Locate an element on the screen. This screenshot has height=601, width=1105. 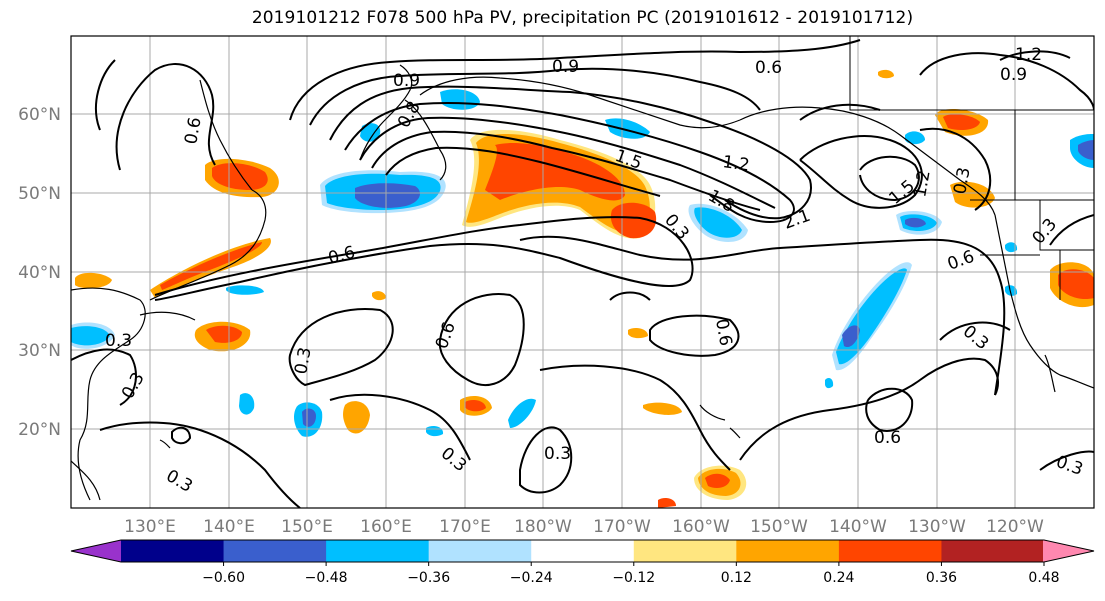
lon-label: 170°E is located at coordinates (465, 527).